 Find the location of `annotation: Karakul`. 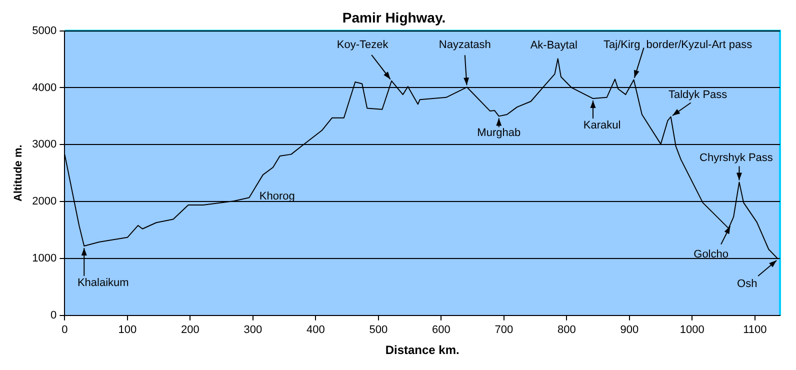

annotation: Karakul is located at coordinates (602, 126).